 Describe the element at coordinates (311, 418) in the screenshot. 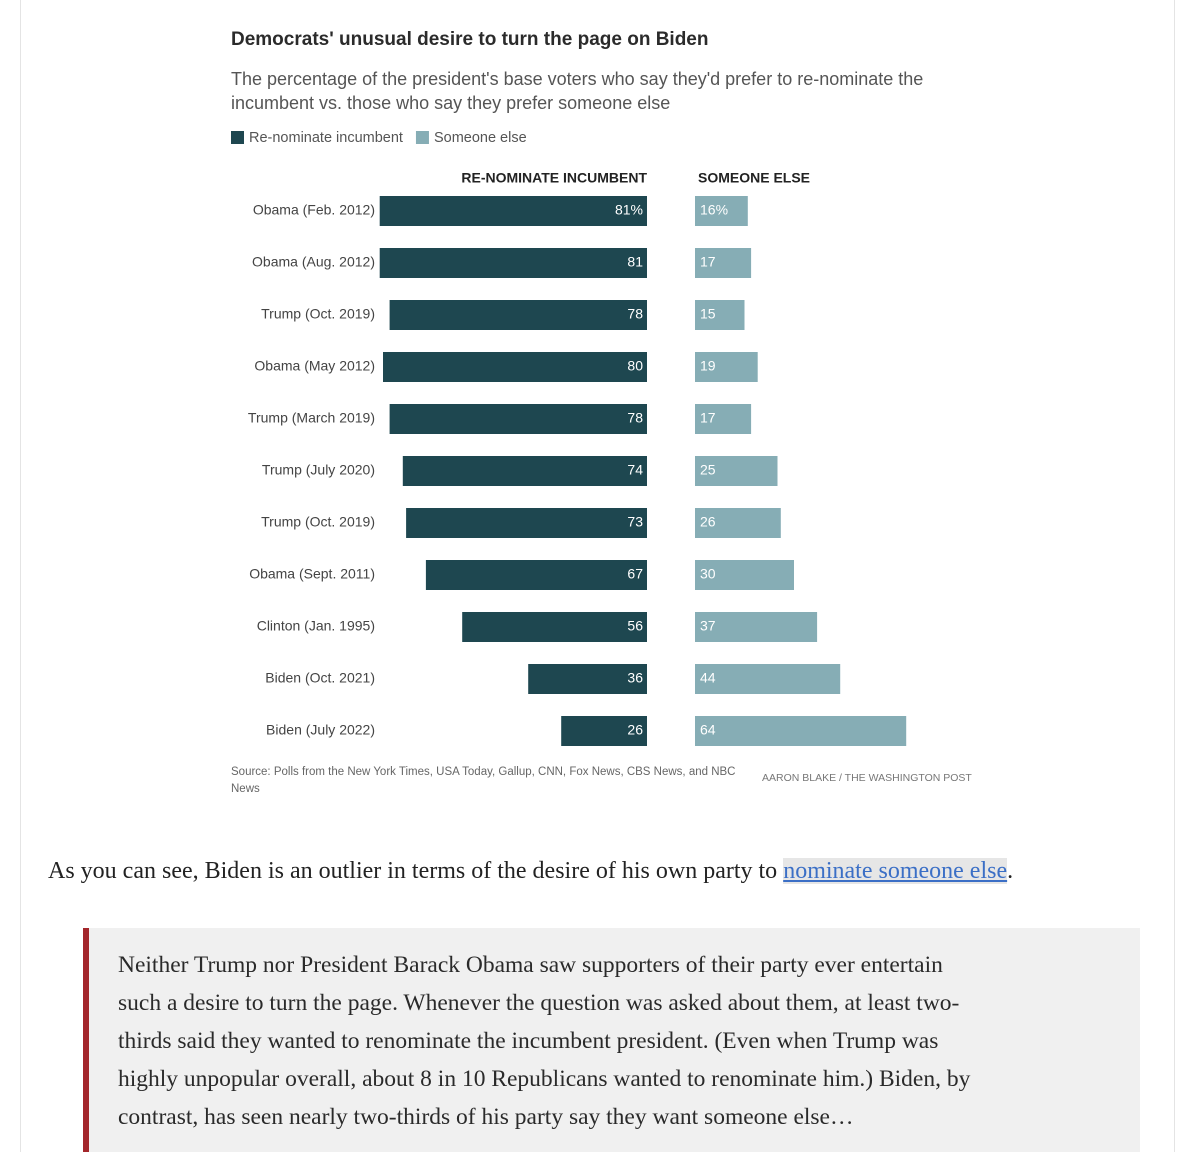

I see `category-label: Trump (March 2019)` at that location.